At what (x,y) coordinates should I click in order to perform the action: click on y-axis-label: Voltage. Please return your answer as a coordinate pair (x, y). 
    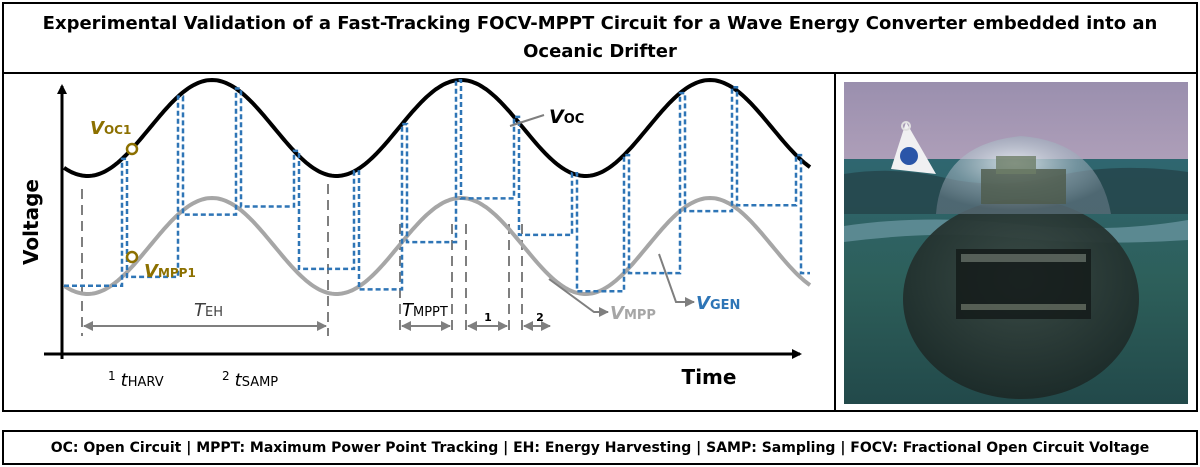
    Looking at the image, I should click on (31, 222).